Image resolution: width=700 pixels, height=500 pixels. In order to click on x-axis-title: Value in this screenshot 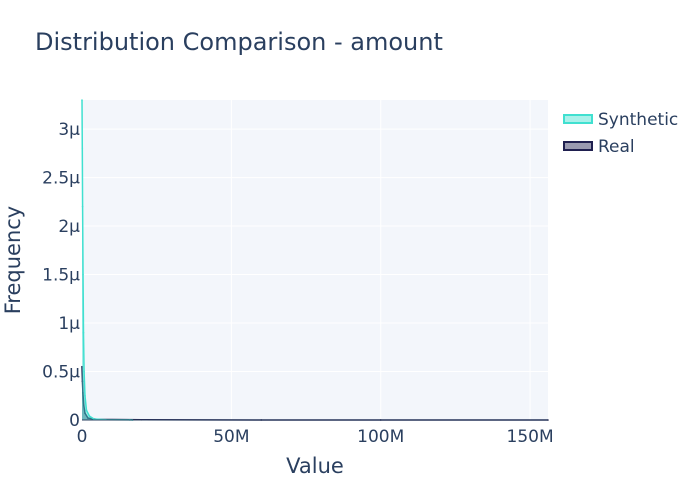, I will do `click(315, 466)`.